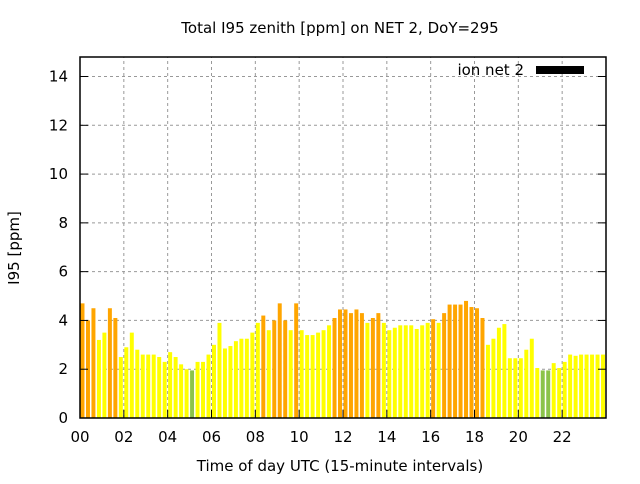 Image resolution: width=640 pixels, height=484 pixels. I want to click on x-tick-label: 10, so click(299, 437).